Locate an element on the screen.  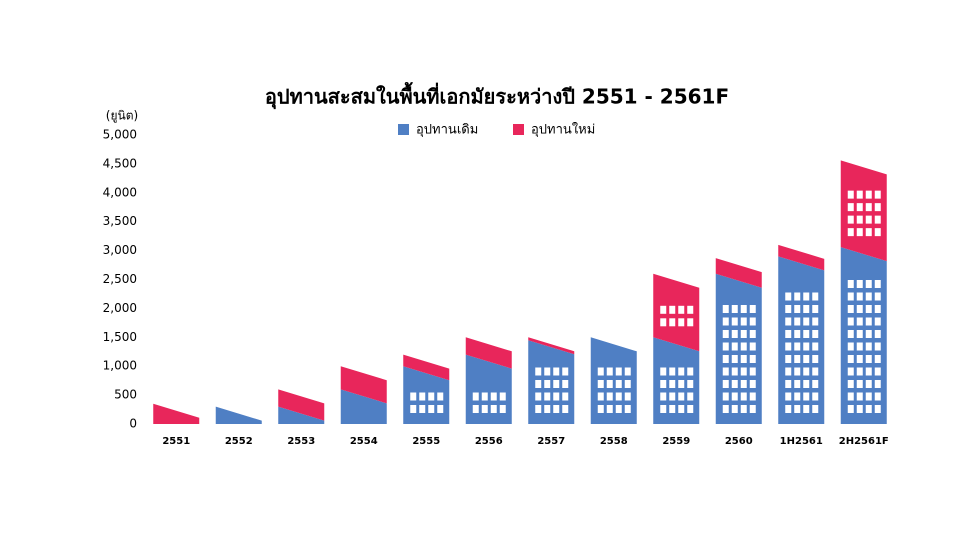
x-tick-label: 2557 is located at coordinates (551, 441).